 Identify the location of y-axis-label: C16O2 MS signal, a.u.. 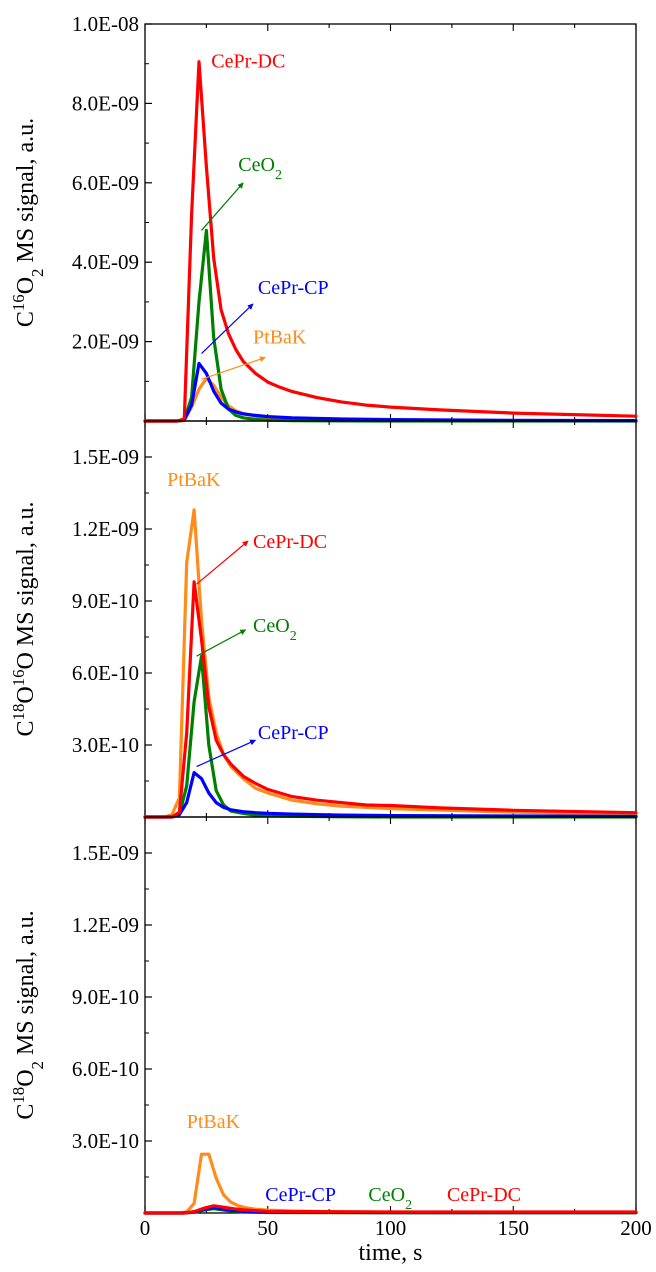
(28, 222).